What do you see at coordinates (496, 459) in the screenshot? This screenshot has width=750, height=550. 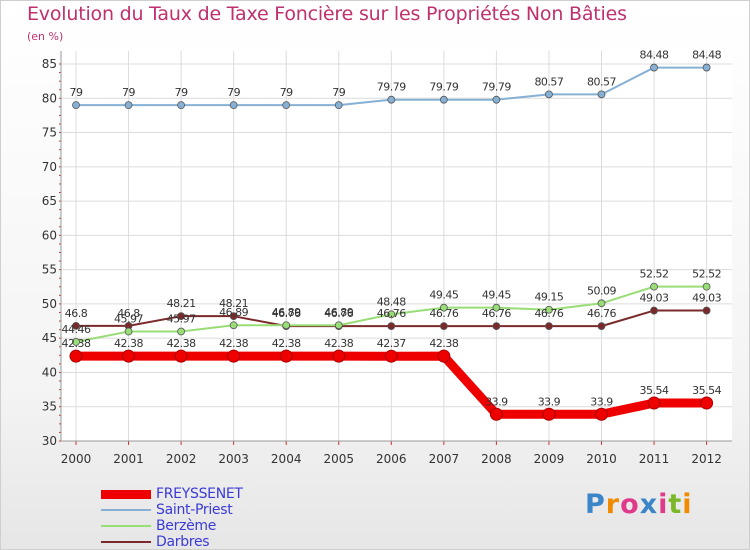 I see `x-tick-label: 2008` at bounding box center [496, 459].